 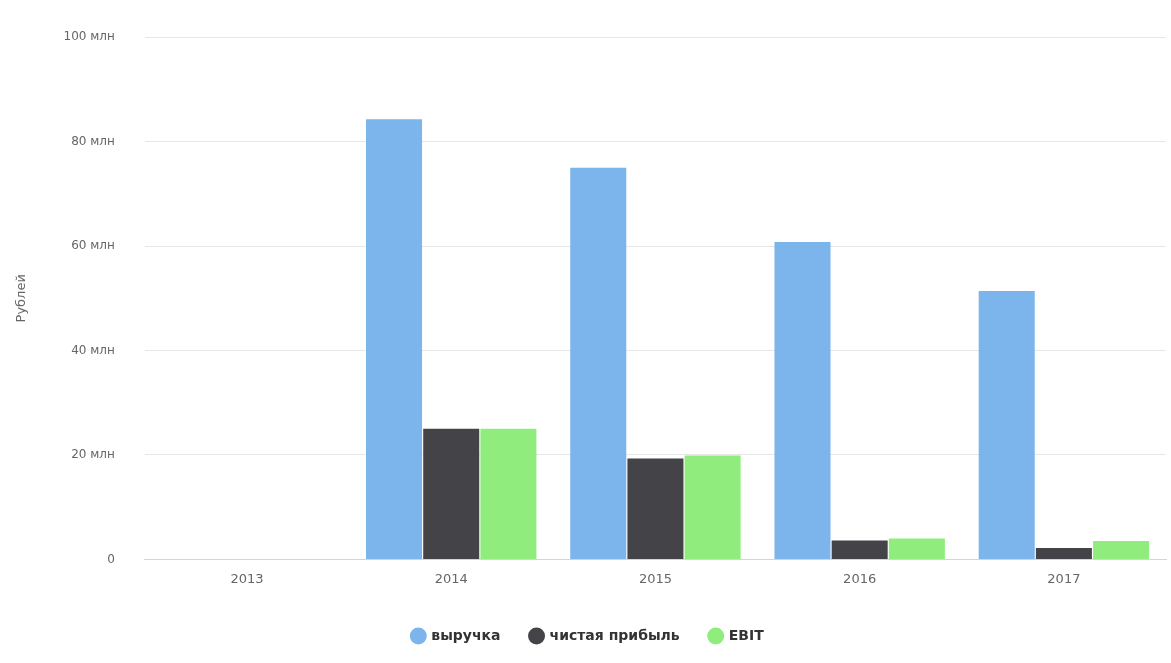 What do you see at coordinates (614, 634) in the screenshot?
I see `legend-label: чистая прибыль` at bounding box center [614, 634].